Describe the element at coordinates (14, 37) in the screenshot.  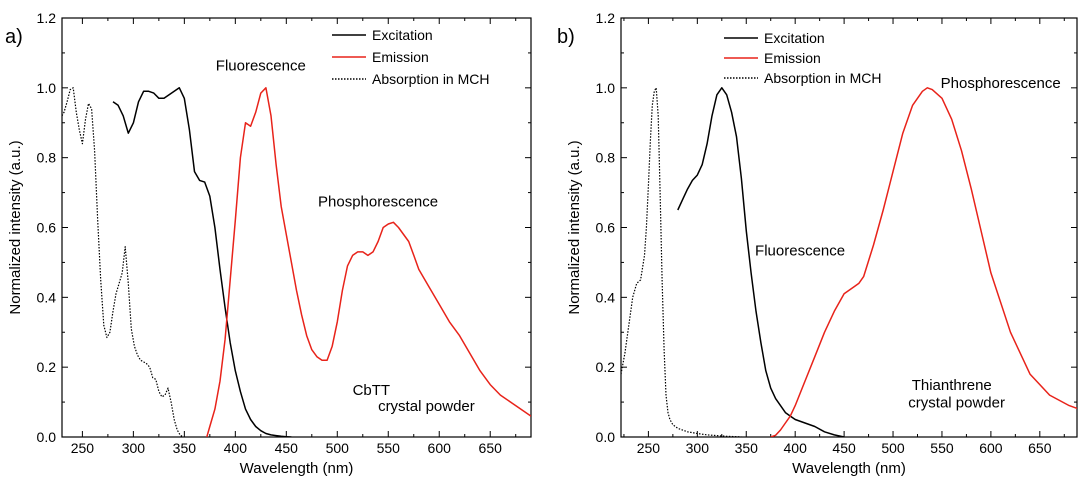
I see `panel-label: a)` at that location.